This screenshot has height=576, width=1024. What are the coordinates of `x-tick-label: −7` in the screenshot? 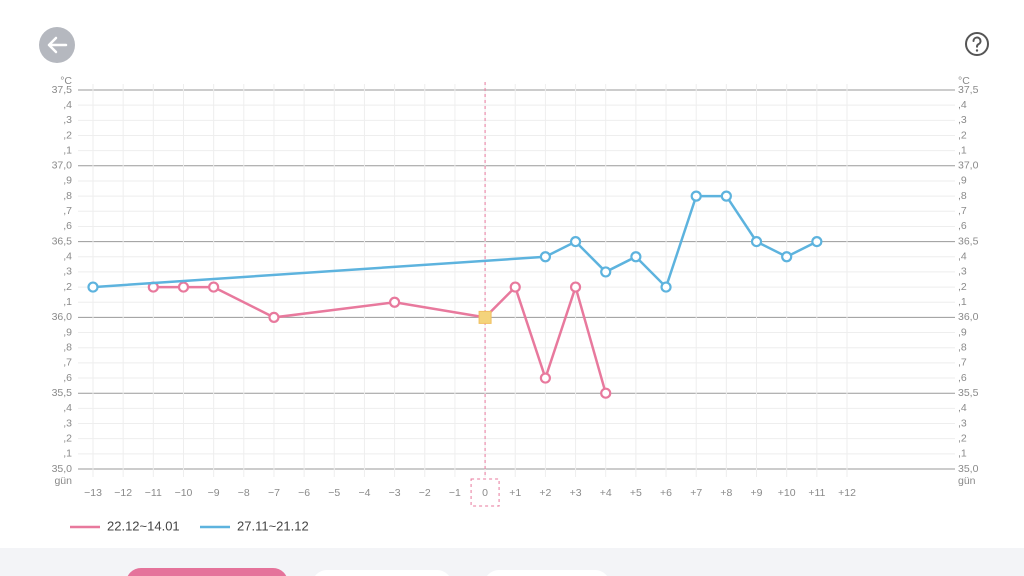 It's located at (274, 493).